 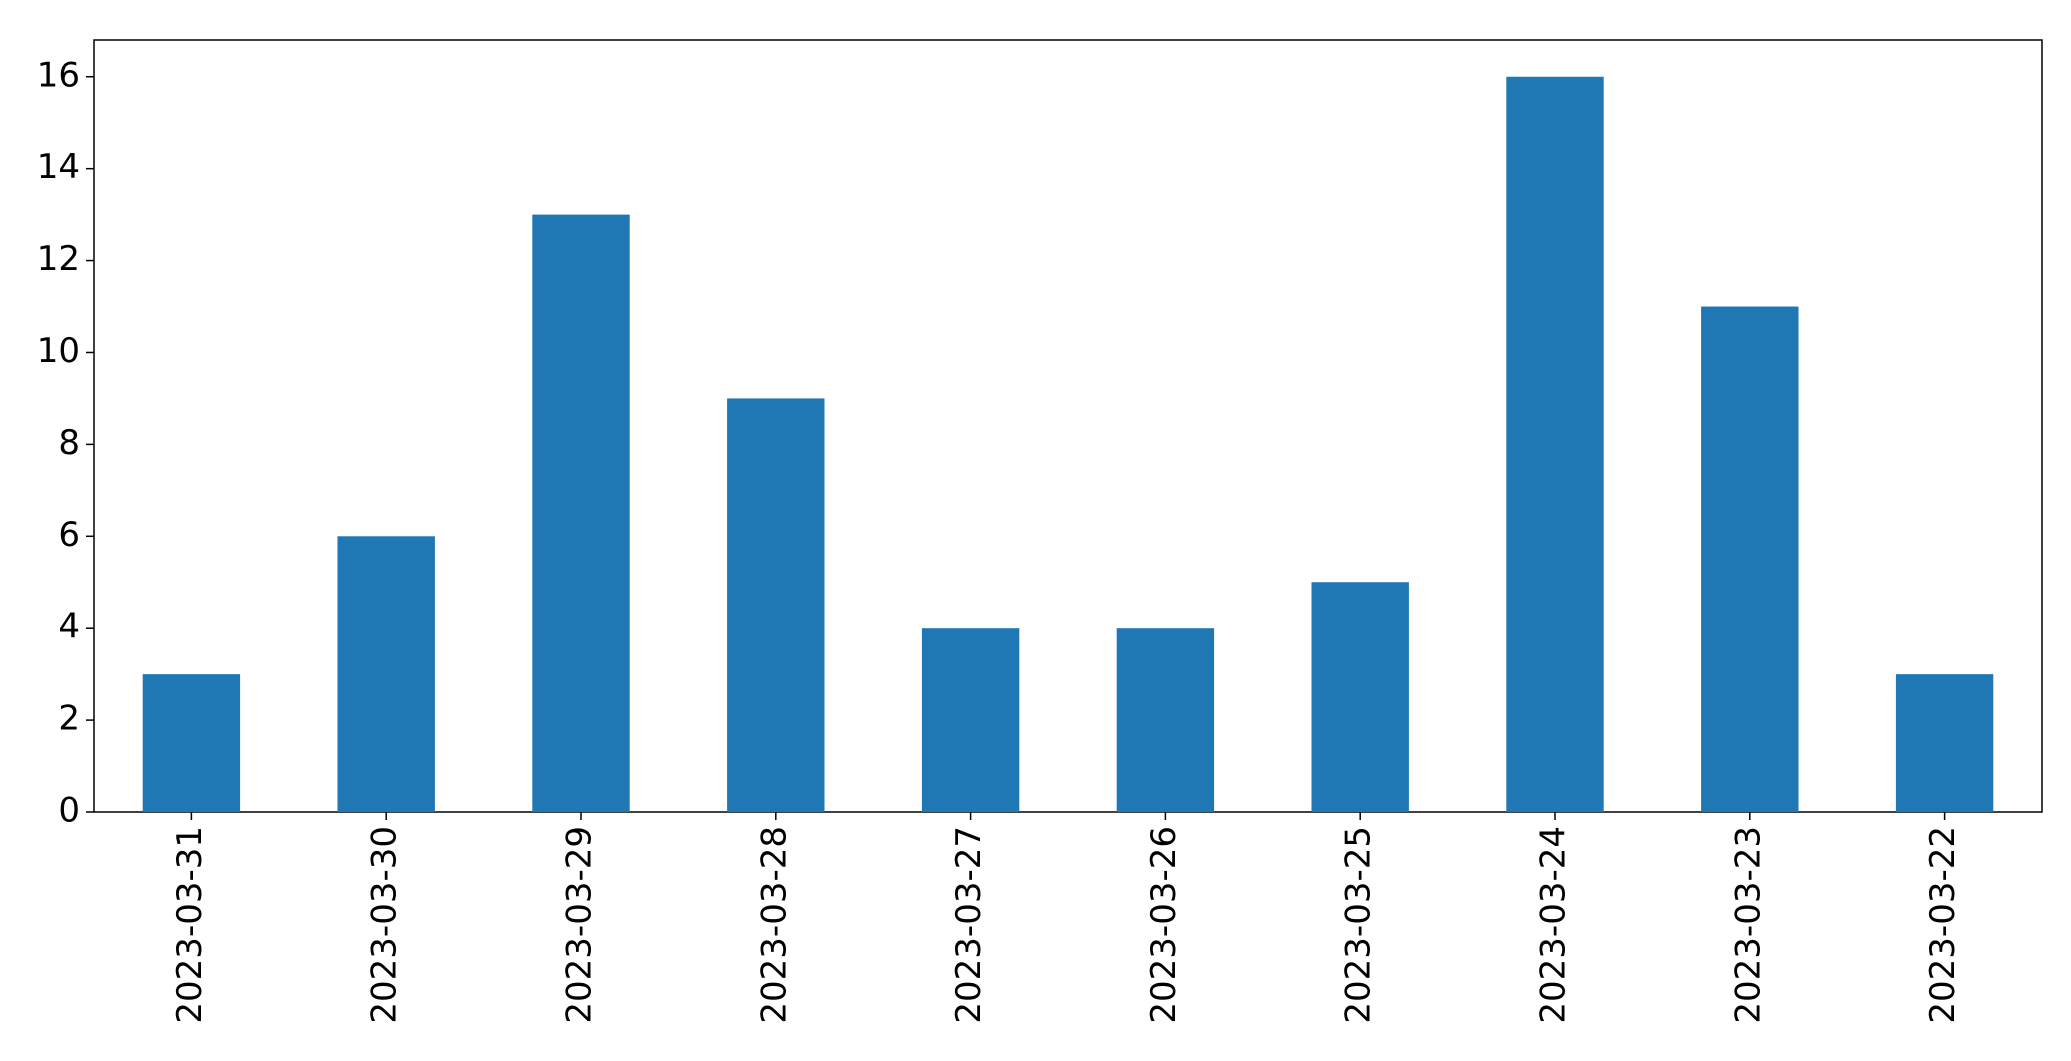 What do you see at coordinates (69, 443) in the screenshot?
I see `y-tick-label: 8` at bounding box center [69, 443].